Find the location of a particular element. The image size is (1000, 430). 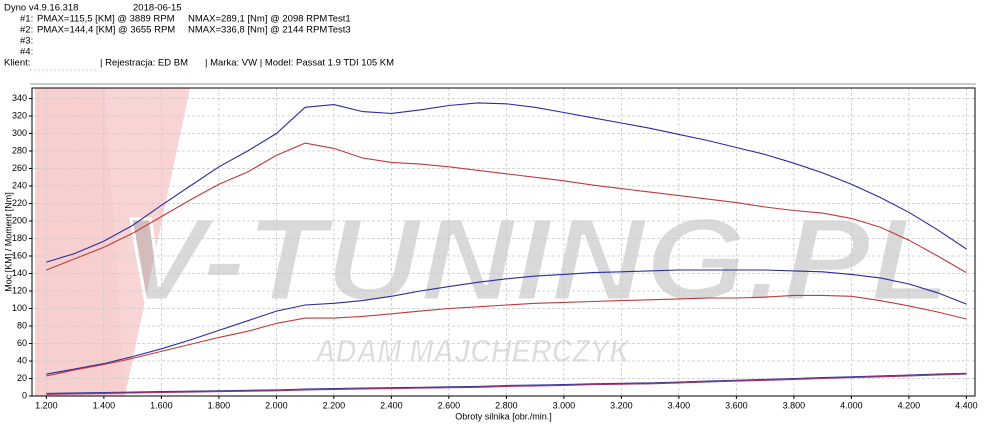

app-version: Dyno v4.9.16.318 is located at coordinates (41, 8).